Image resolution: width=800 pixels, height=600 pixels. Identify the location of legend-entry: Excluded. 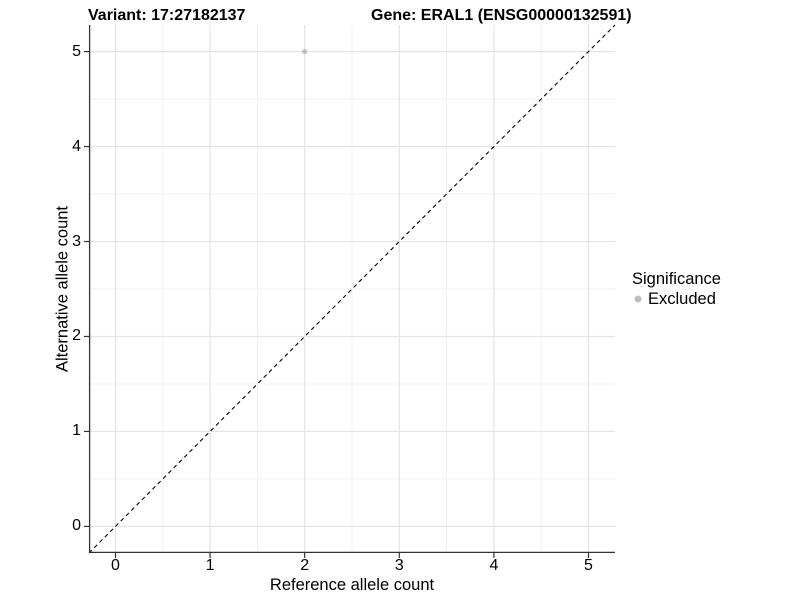
(675, 299).